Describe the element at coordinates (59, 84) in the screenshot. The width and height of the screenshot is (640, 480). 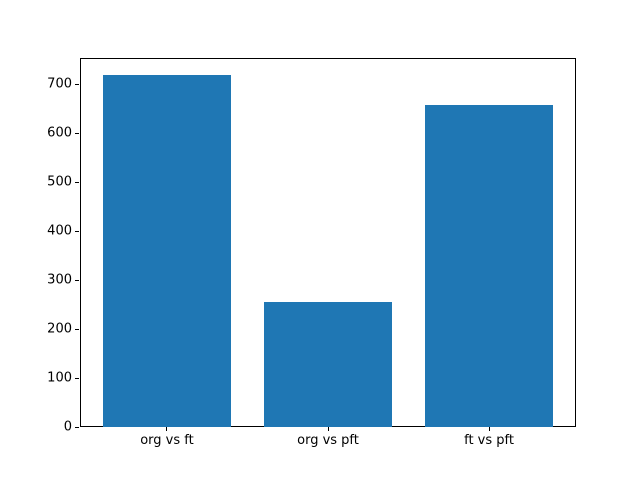
I see `y-tick-label: 700` at that location.